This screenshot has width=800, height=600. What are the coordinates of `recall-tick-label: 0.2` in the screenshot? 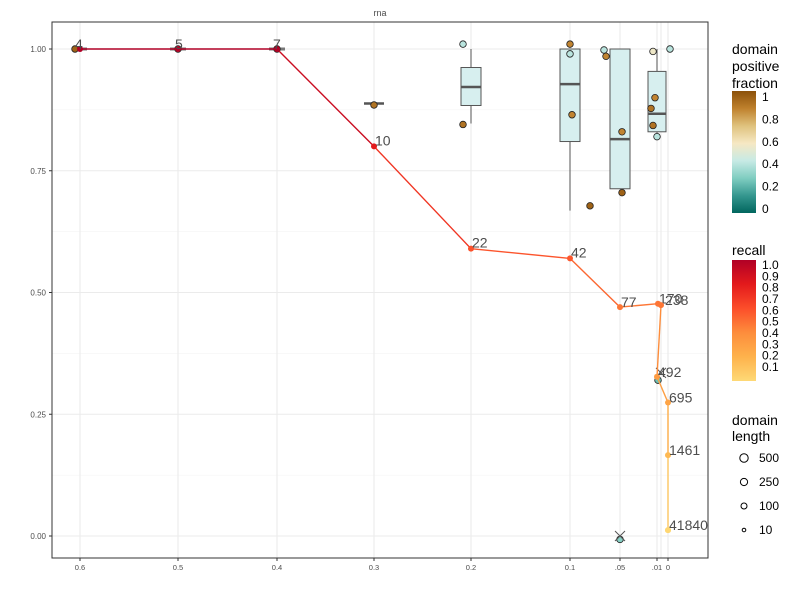 It's located at (770, 356).